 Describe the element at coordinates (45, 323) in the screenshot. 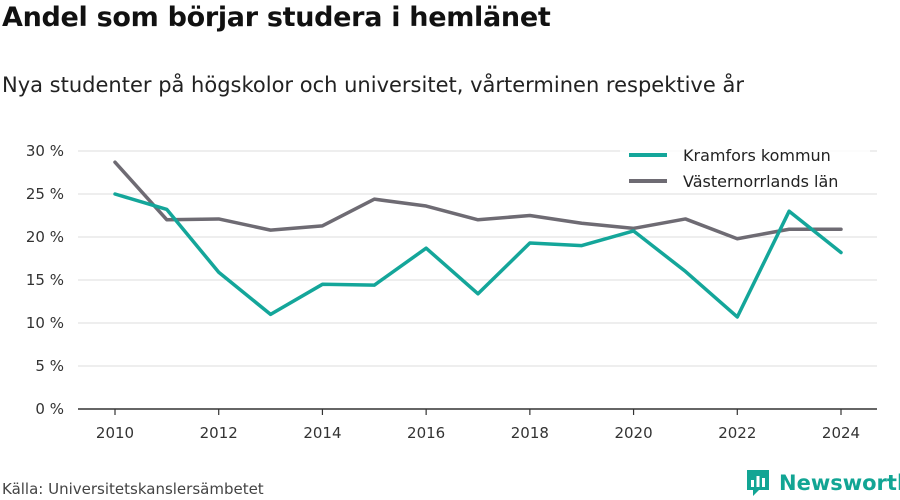

I see `y-tick-label: 10 %` at that location.